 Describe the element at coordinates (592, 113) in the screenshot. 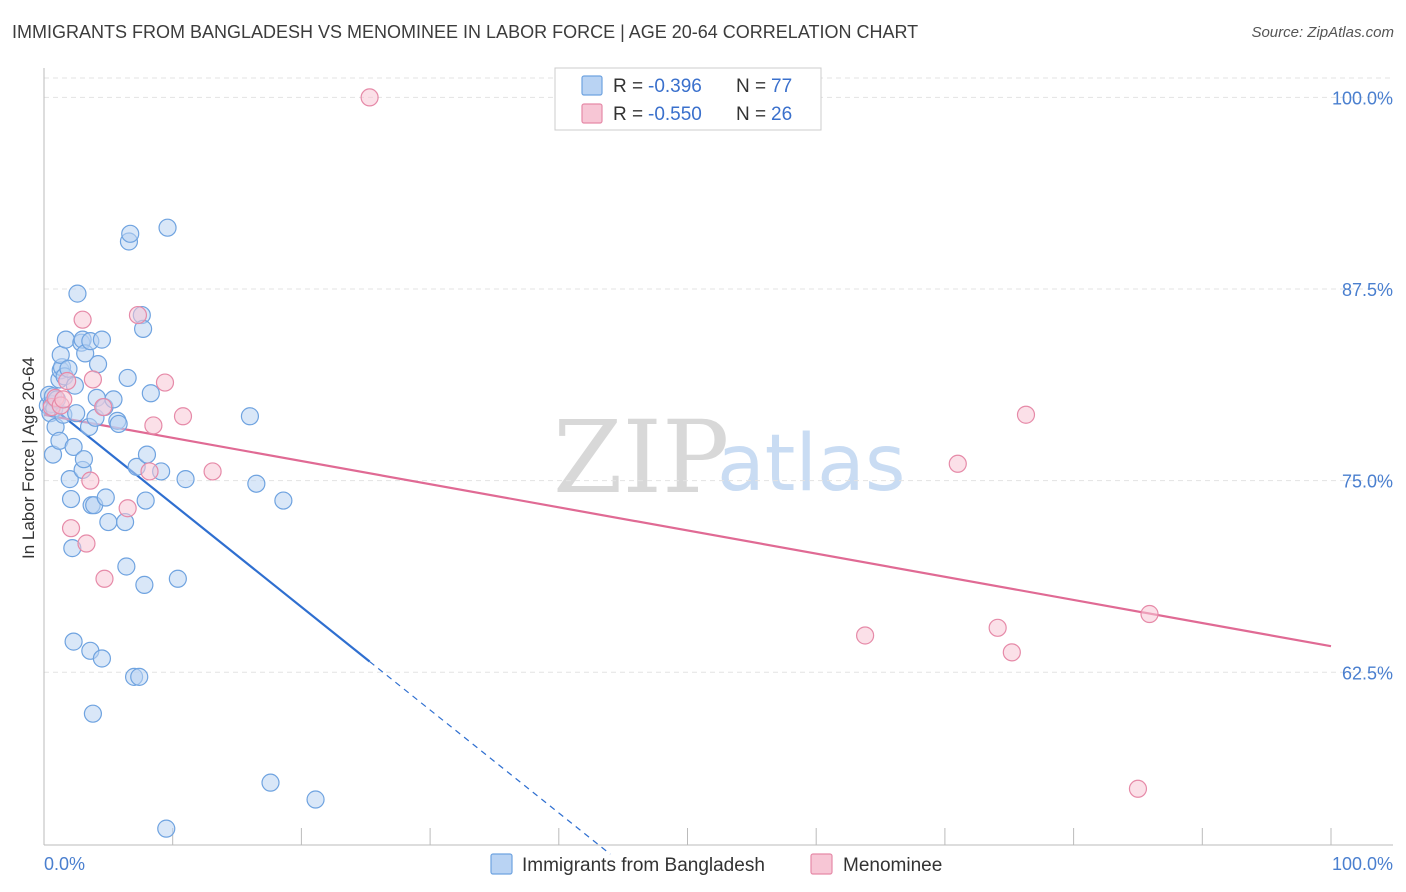

I see `legend-swatch-menominee` at that location.